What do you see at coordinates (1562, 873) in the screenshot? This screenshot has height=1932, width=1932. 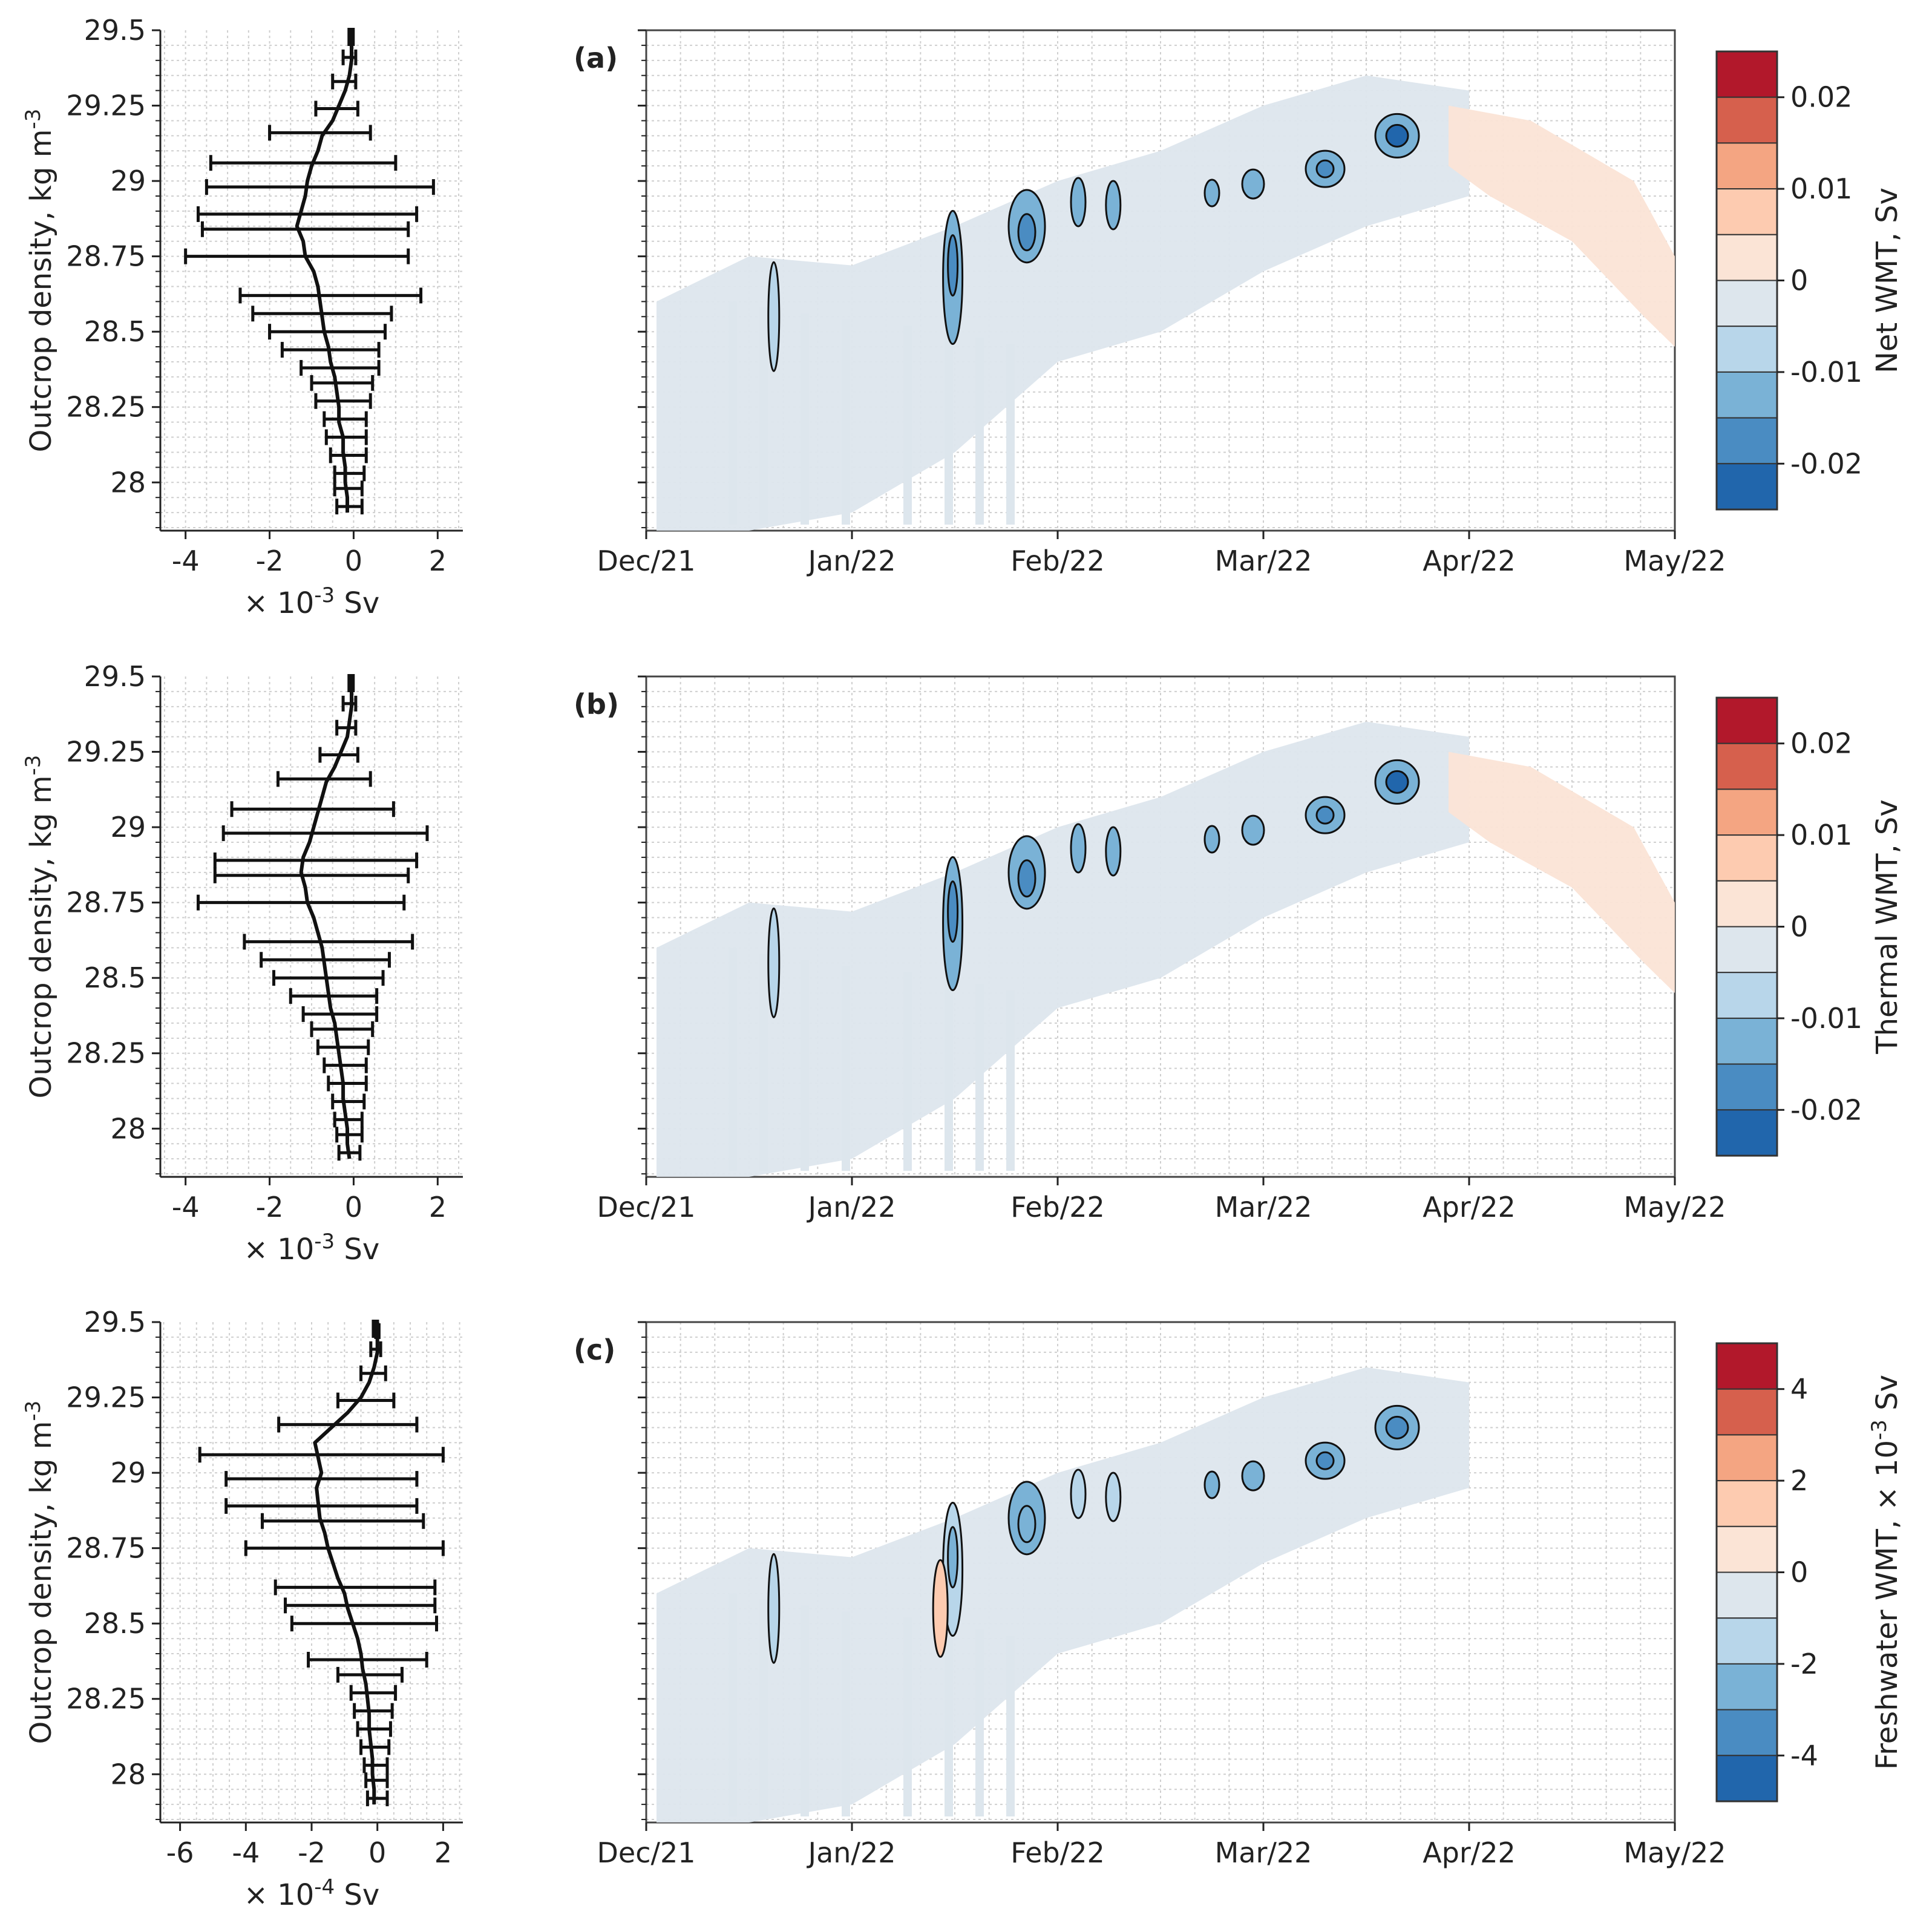 I see `negative-formation-band` at bounding box center [1562, 873].